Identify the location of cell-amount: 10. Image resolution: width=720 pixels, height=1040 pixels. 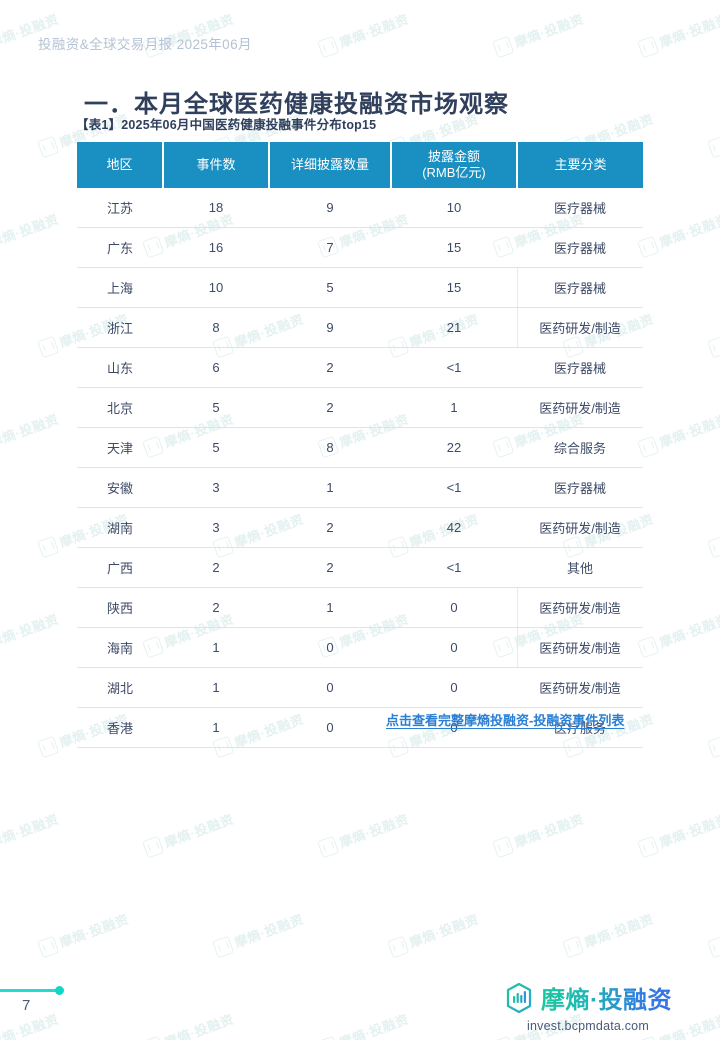
(454, 208).